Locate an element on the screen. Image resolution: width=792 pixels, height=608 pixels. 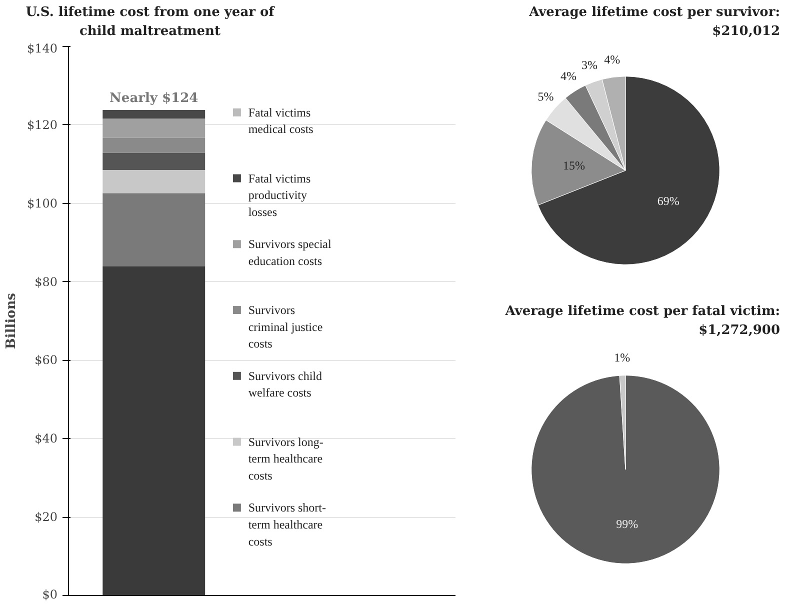
chart-title: Average lifetime cost per fatal victim: $1,272,900 is located at coordinates (642, 321).